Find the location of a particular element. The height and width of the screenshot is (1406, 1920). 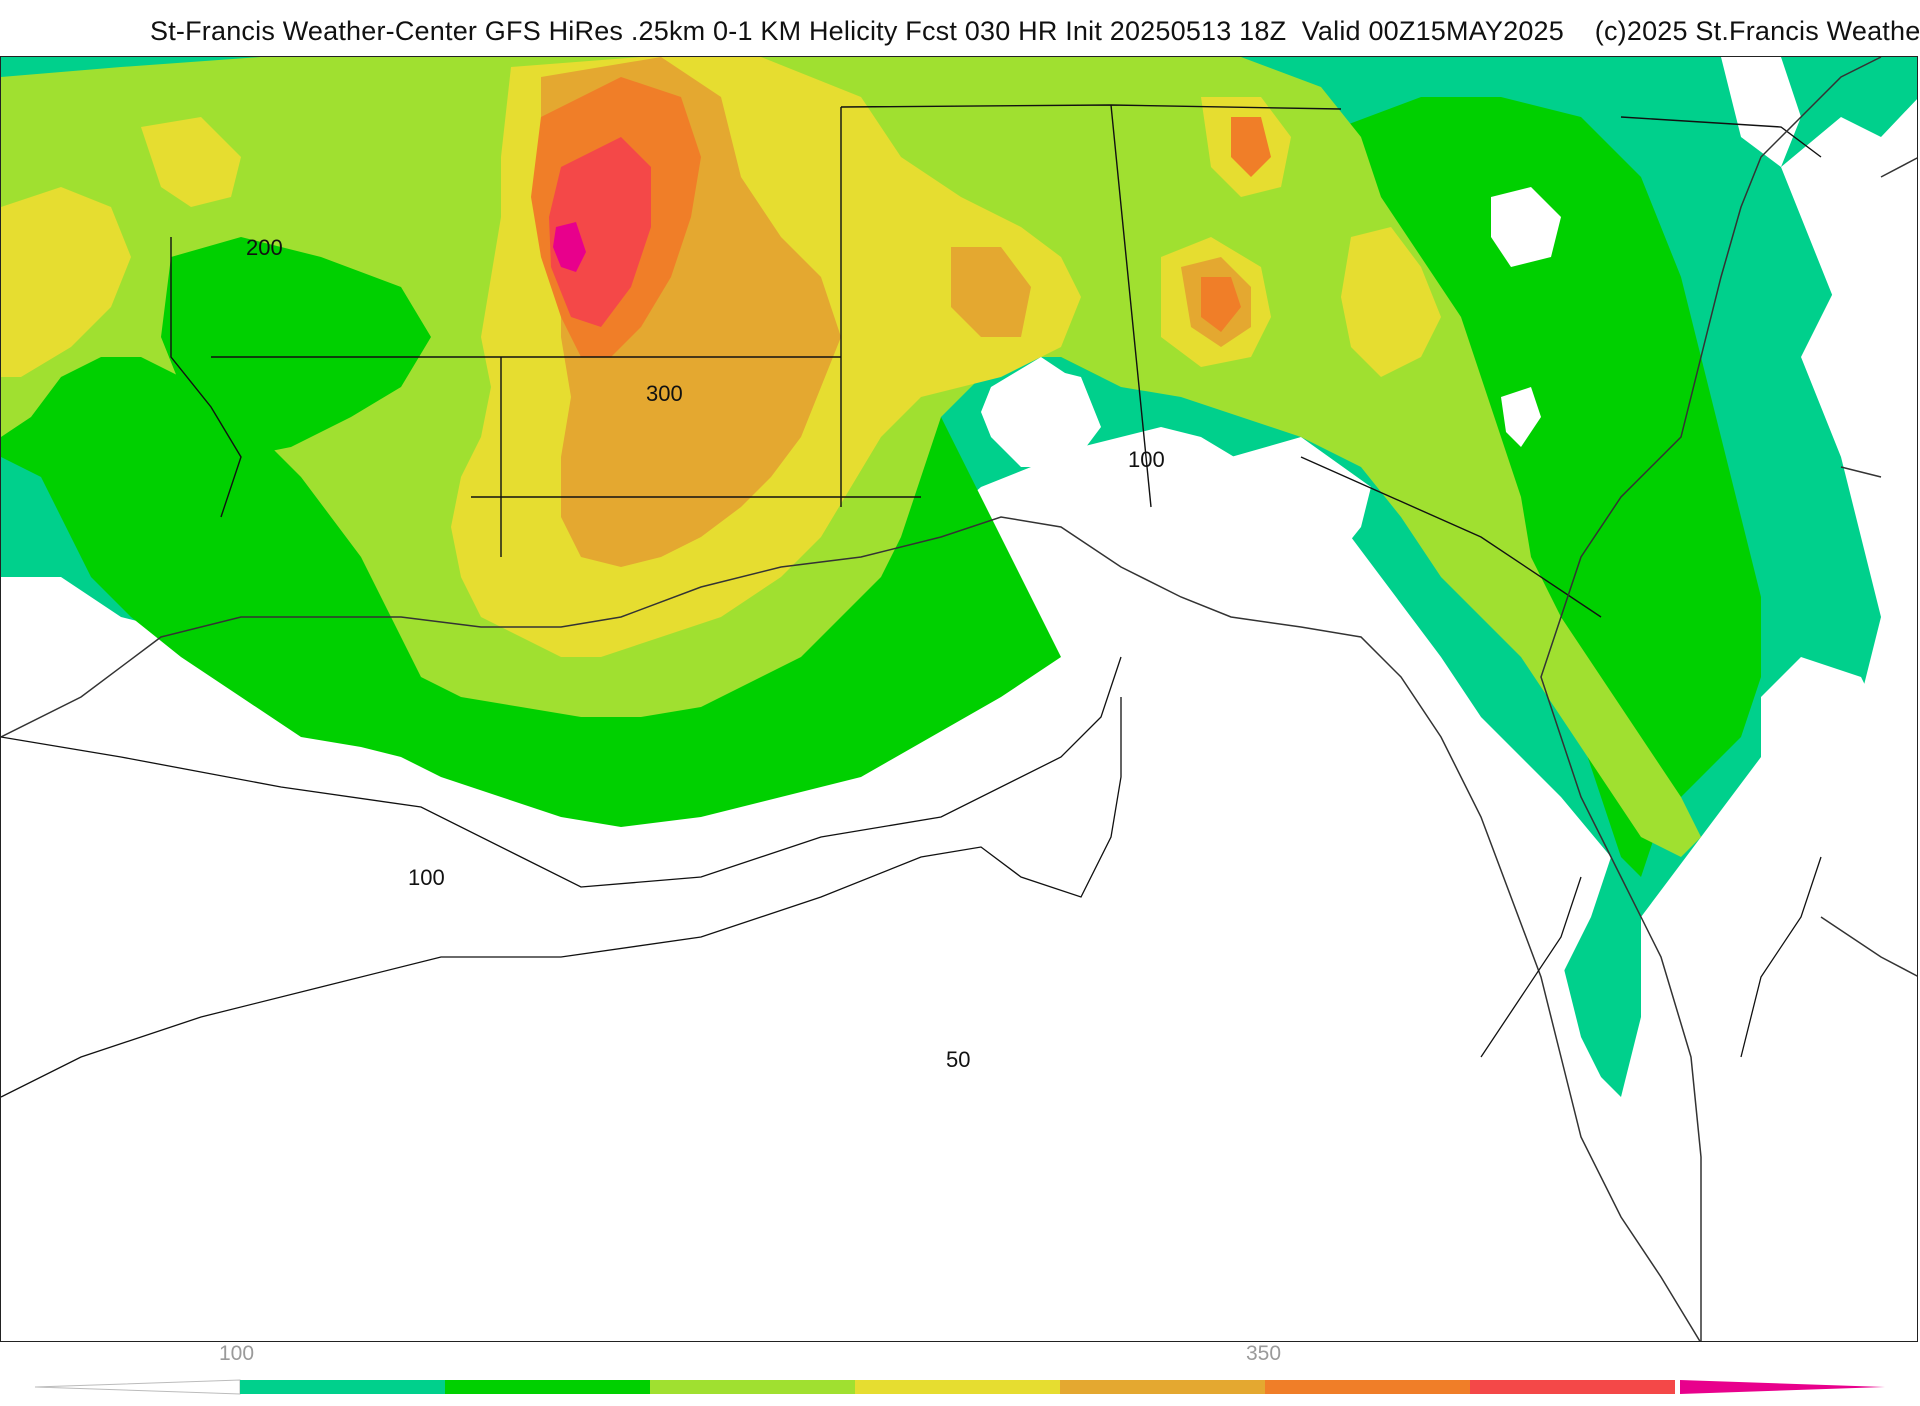

band-300-350-al is located at coordinates (991, 292).